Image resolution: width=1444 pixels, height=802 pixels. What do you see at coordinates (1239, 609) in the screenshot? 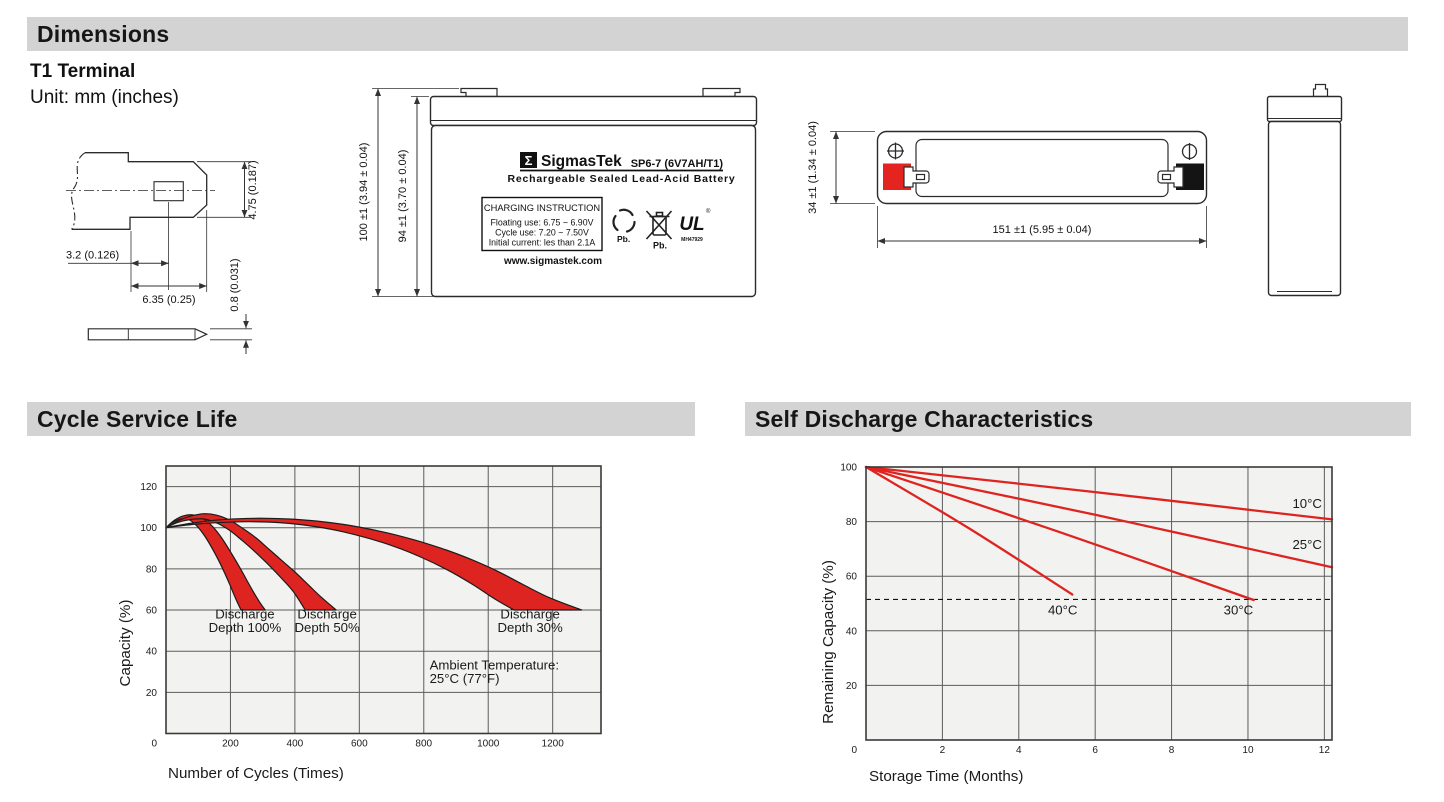
I see `annotation-30-c: 30°C` at bounding box center [1239, 609].